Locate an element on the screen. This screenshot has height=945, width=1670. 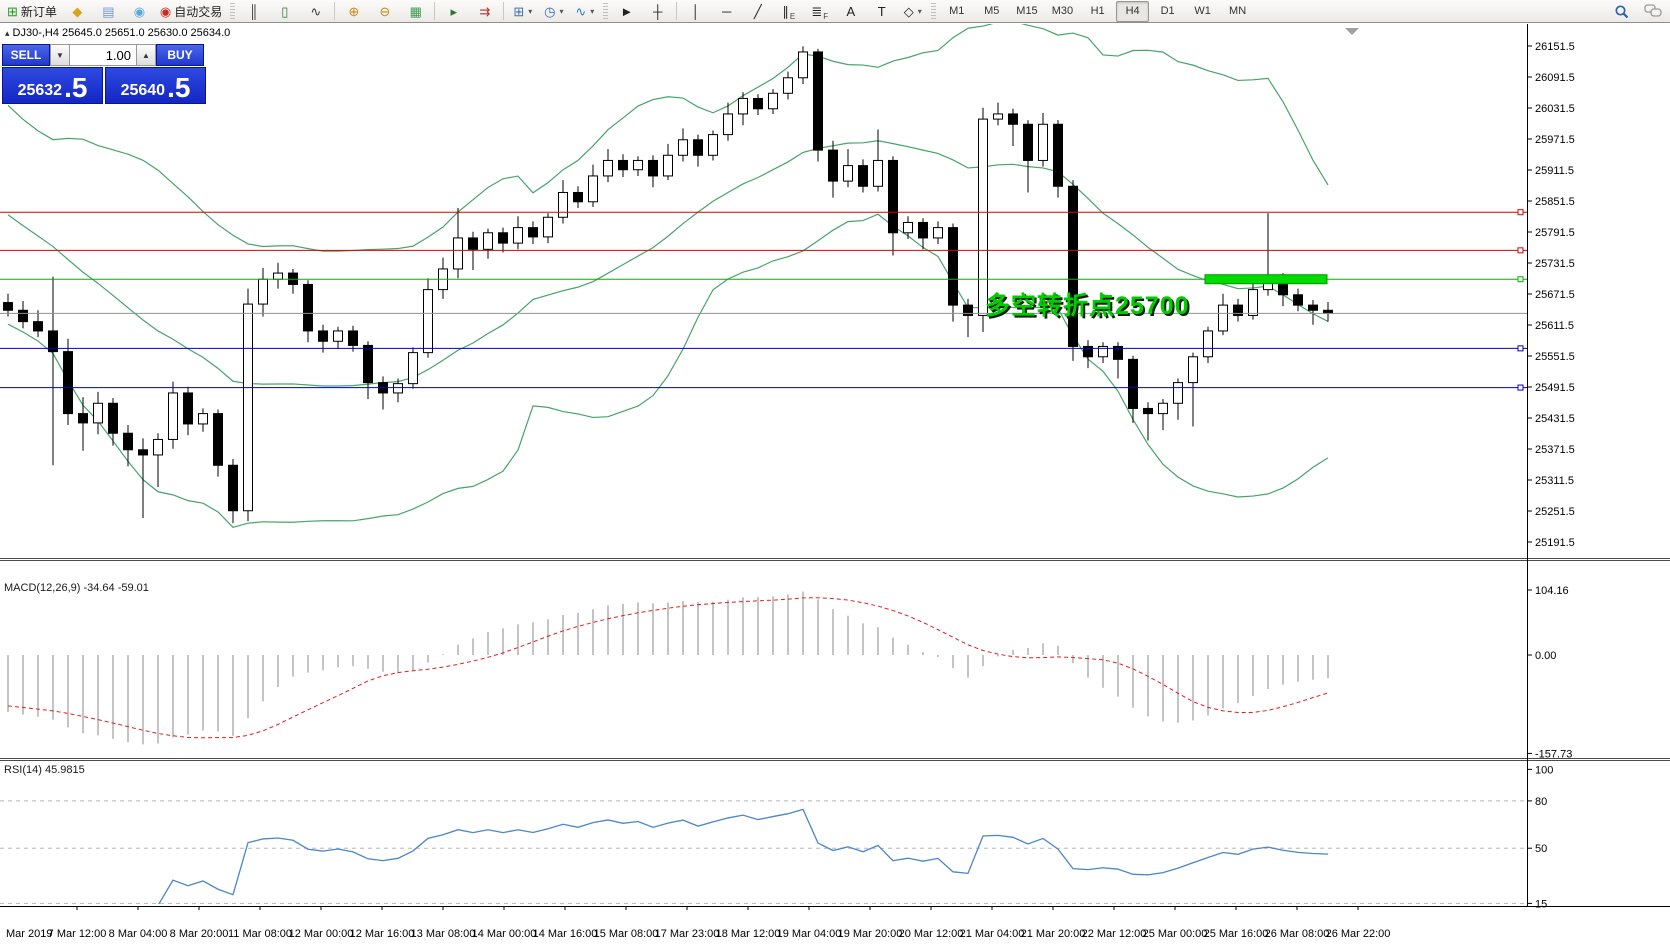
timeframe-d1-button: D1 is located at coordinates (1167, 11).